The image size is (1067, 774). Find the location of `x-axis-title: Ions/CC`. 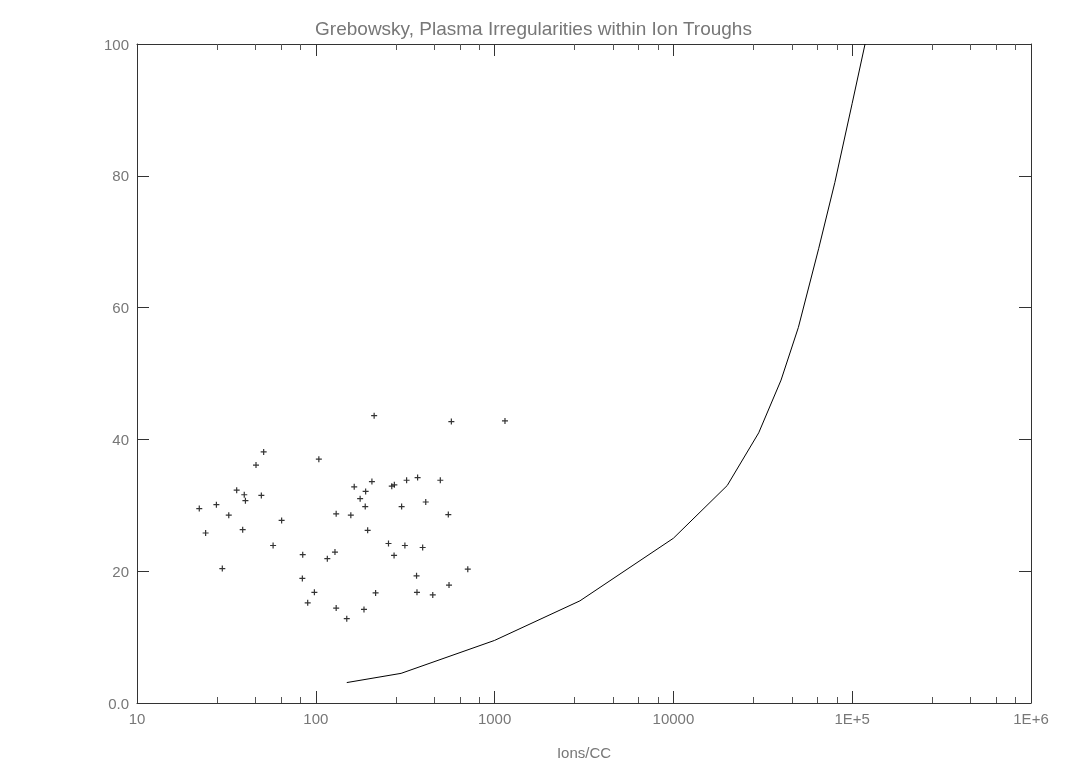

x-axis-title: Ions/CC is located at coordinates (584, 752).